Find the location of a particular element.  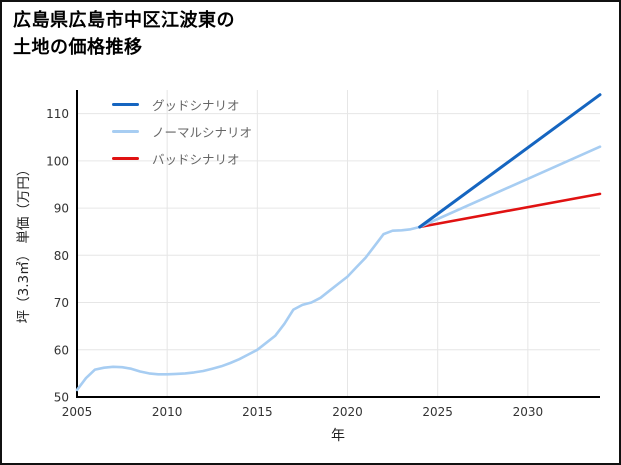

legend-label-normal-scenario: ノーマルシナリオ is located at coordinates (202, 132).